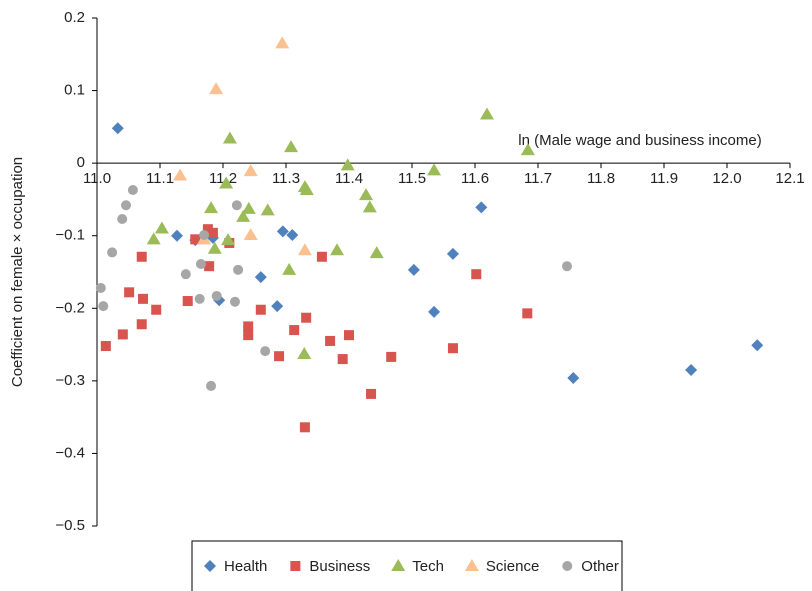  What do you see at coordinates (428, 566) in the screenshot?
I see `legend-label: Tech` at bounding box center [428, 566].